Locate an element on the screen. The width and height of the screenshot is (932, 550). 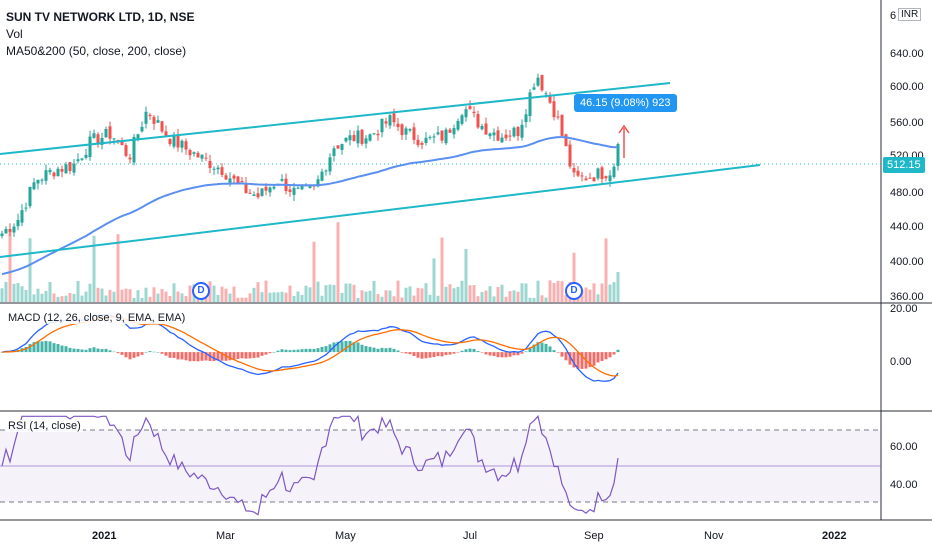
ma-label: MA50&200 (50, close, 200, close) is located at coordinates (96, 51).